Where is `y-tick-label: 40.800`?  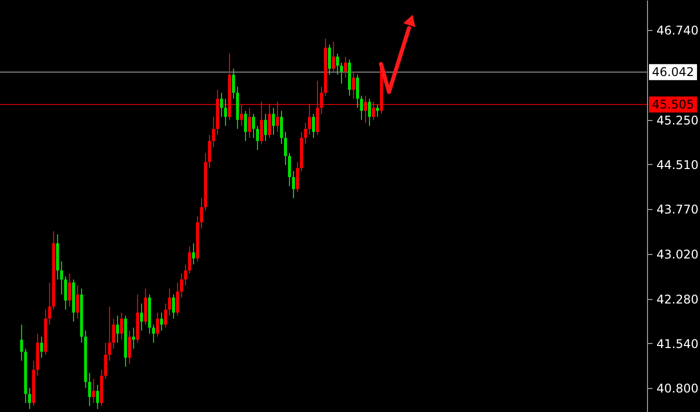 y-tick-label: 40.800 is located at coordinates (677, 388).